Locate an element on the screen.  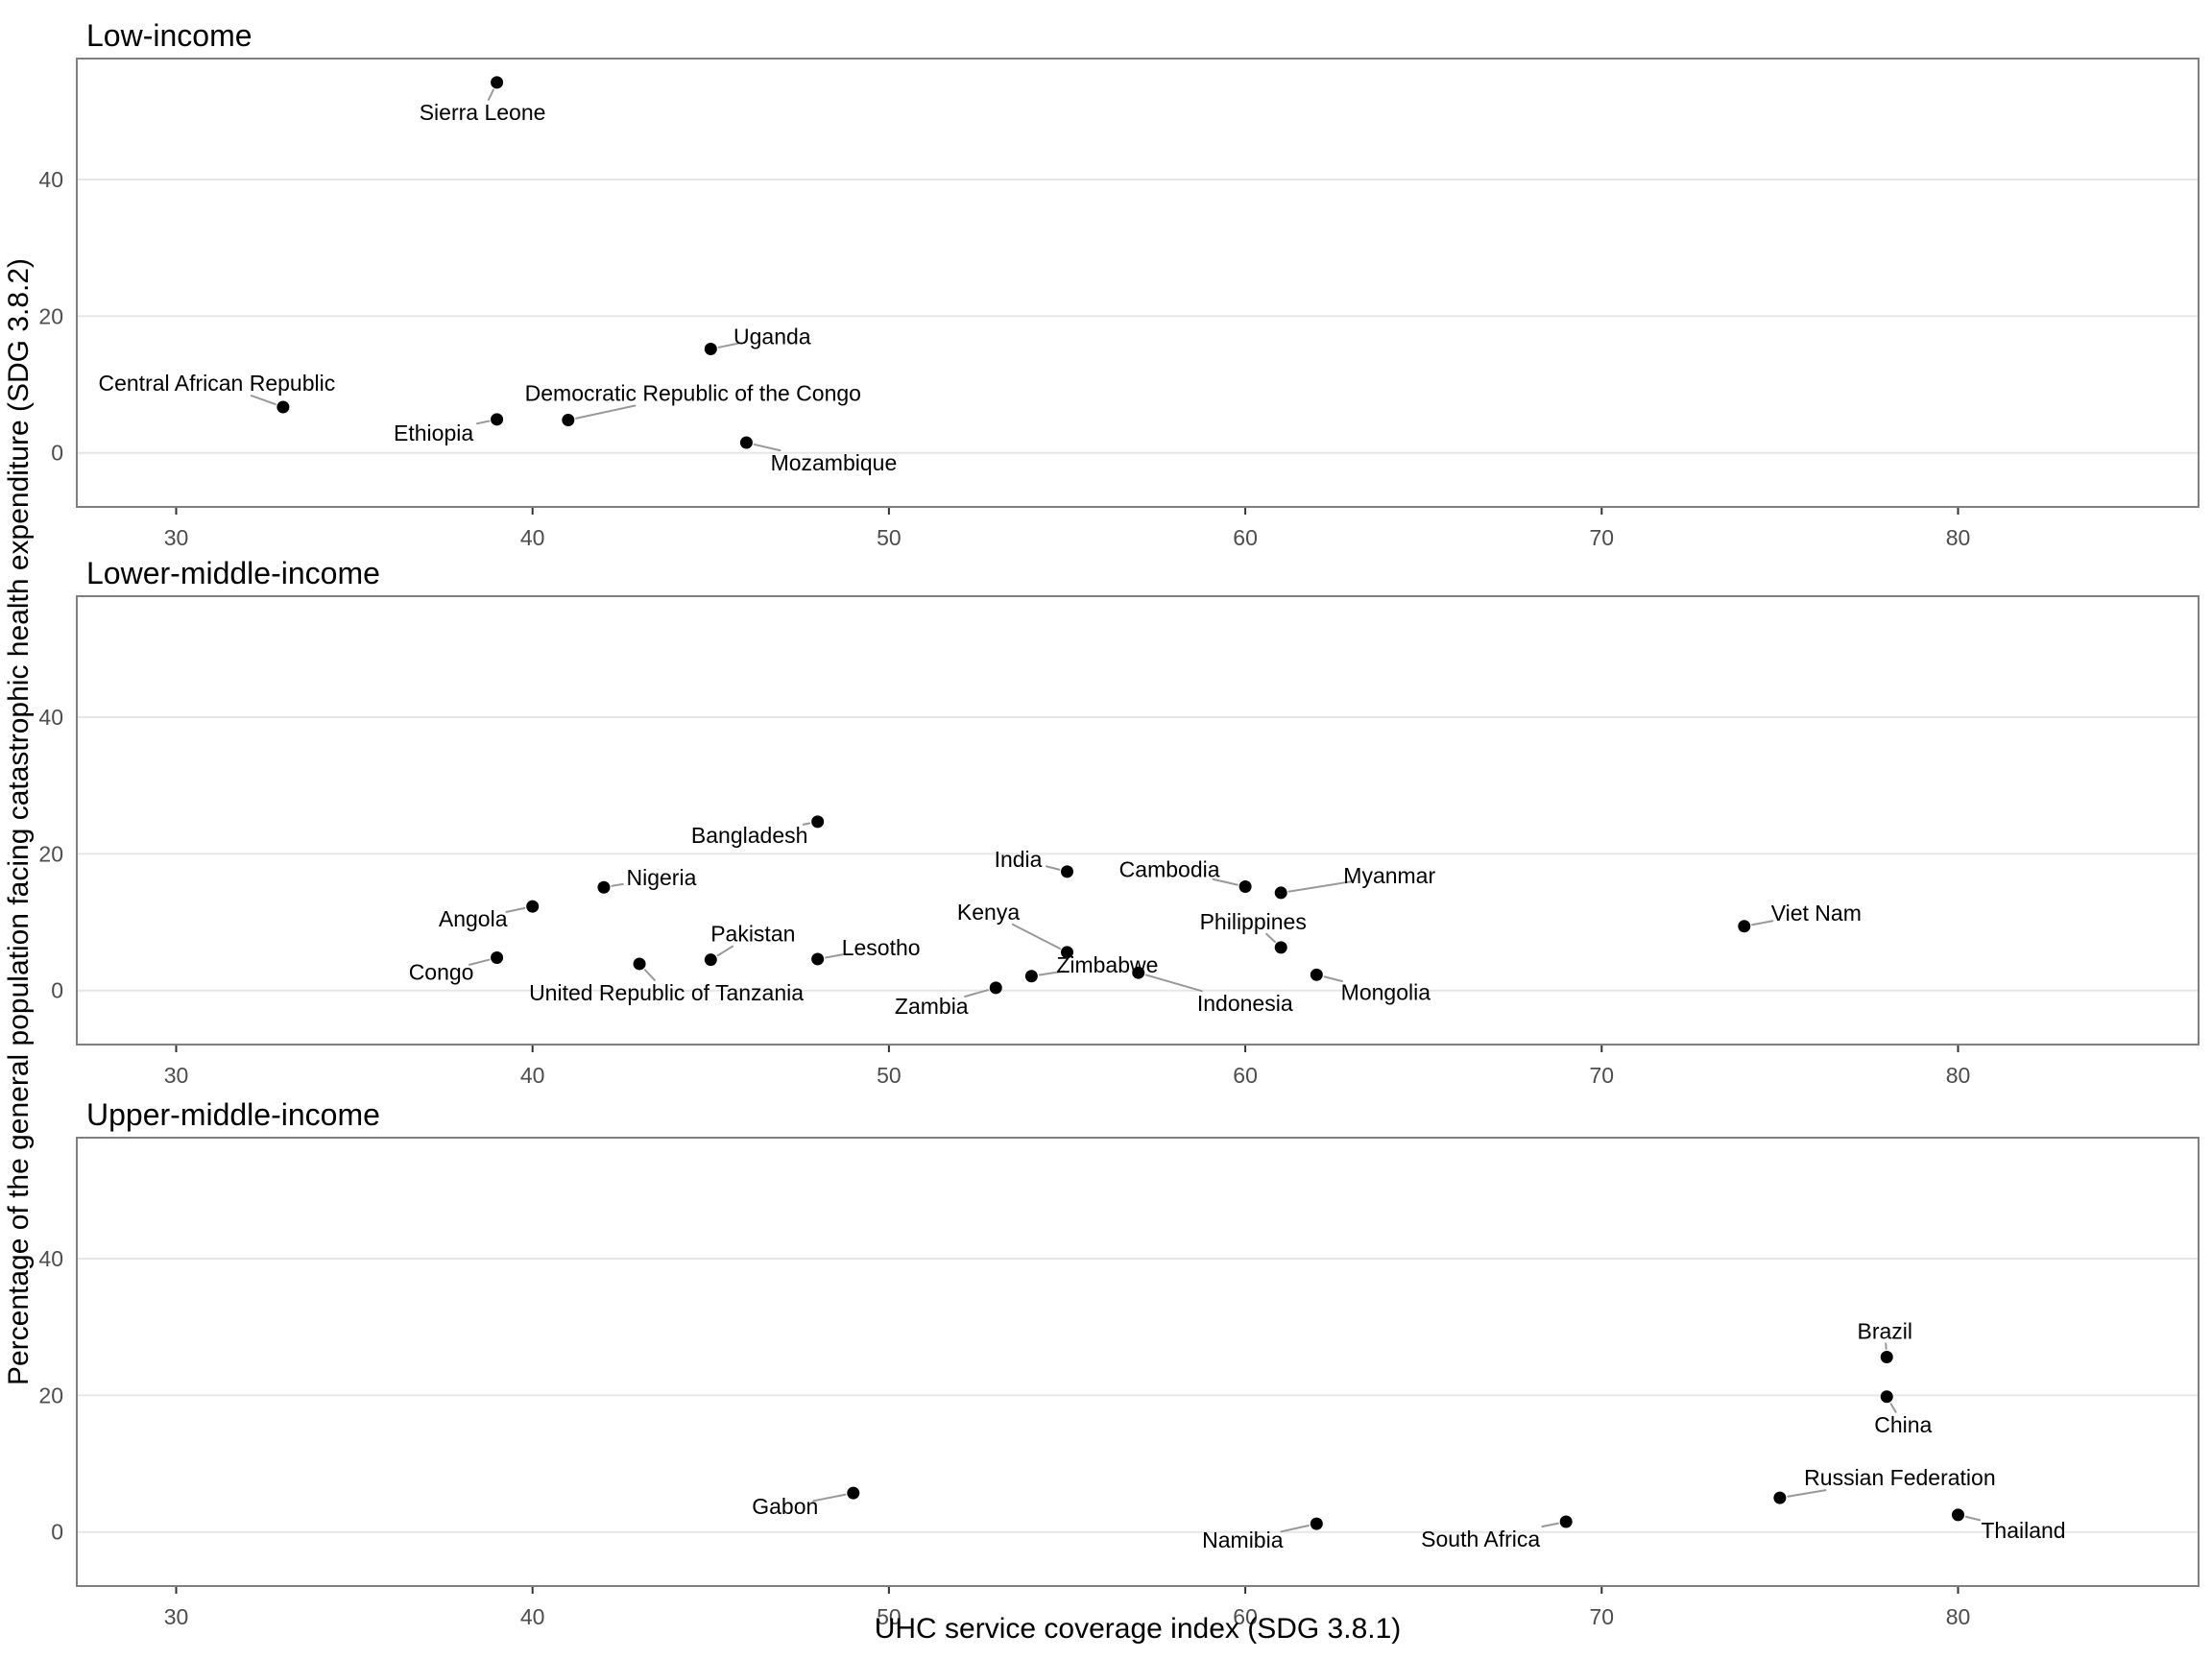
country-label: Nigeria is located at coordinates (662, 877).